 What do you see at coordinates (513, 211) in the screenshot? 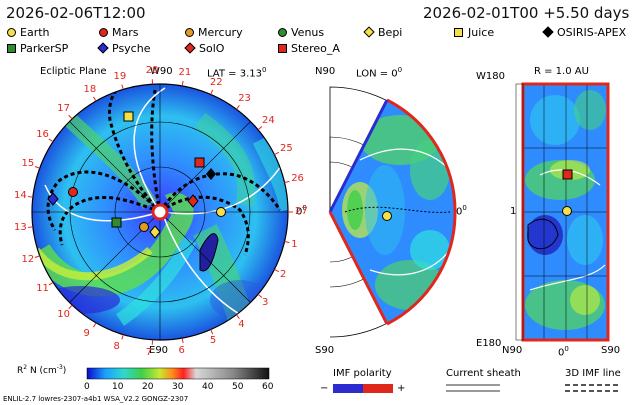
I see `radial-one: 1` at bounding box center [513, 211].